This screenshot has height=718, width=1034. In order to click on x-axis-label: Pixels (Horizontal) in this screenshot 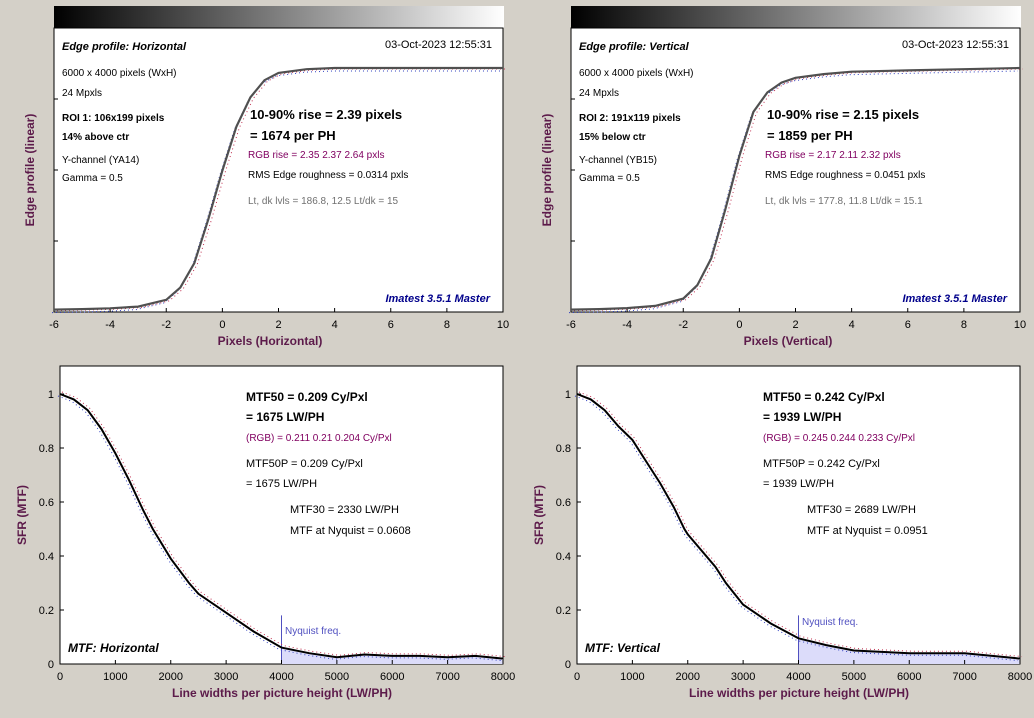, I will do `click(270, 341)`.